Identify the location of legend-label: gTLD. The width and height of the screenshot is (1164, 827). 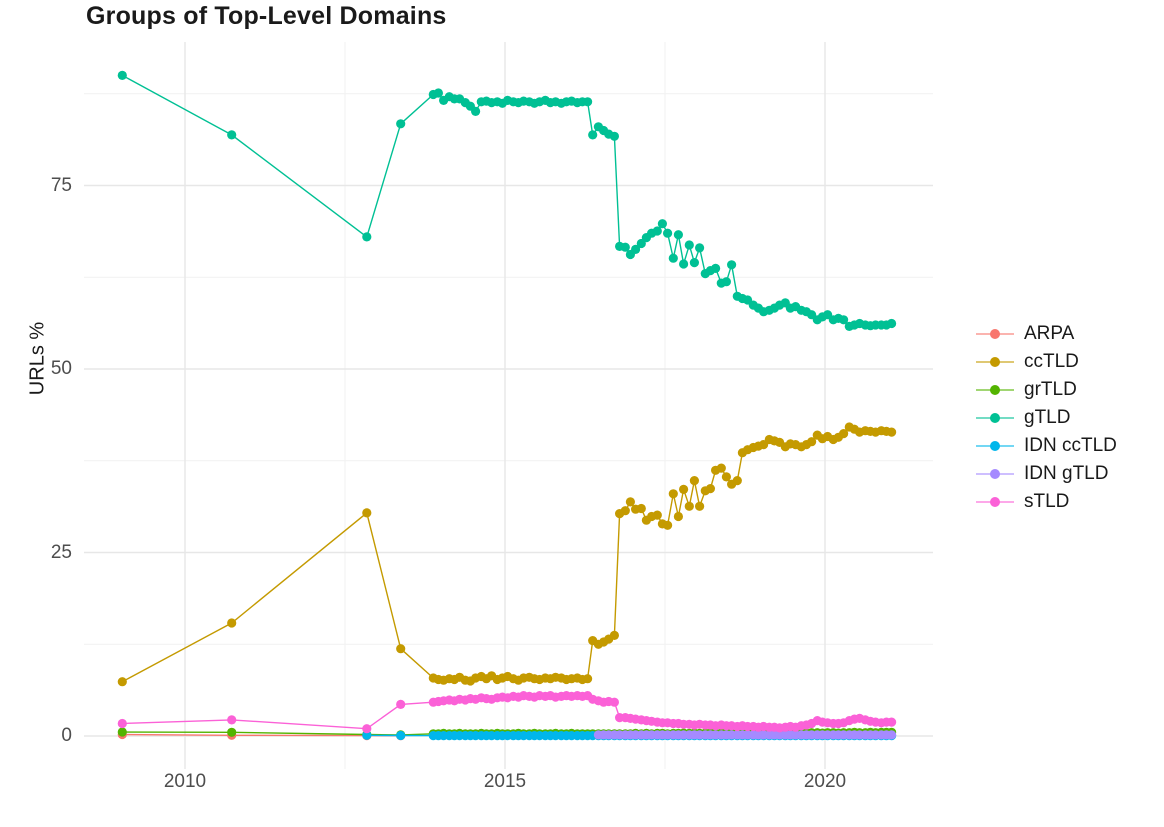
(1047, 417).